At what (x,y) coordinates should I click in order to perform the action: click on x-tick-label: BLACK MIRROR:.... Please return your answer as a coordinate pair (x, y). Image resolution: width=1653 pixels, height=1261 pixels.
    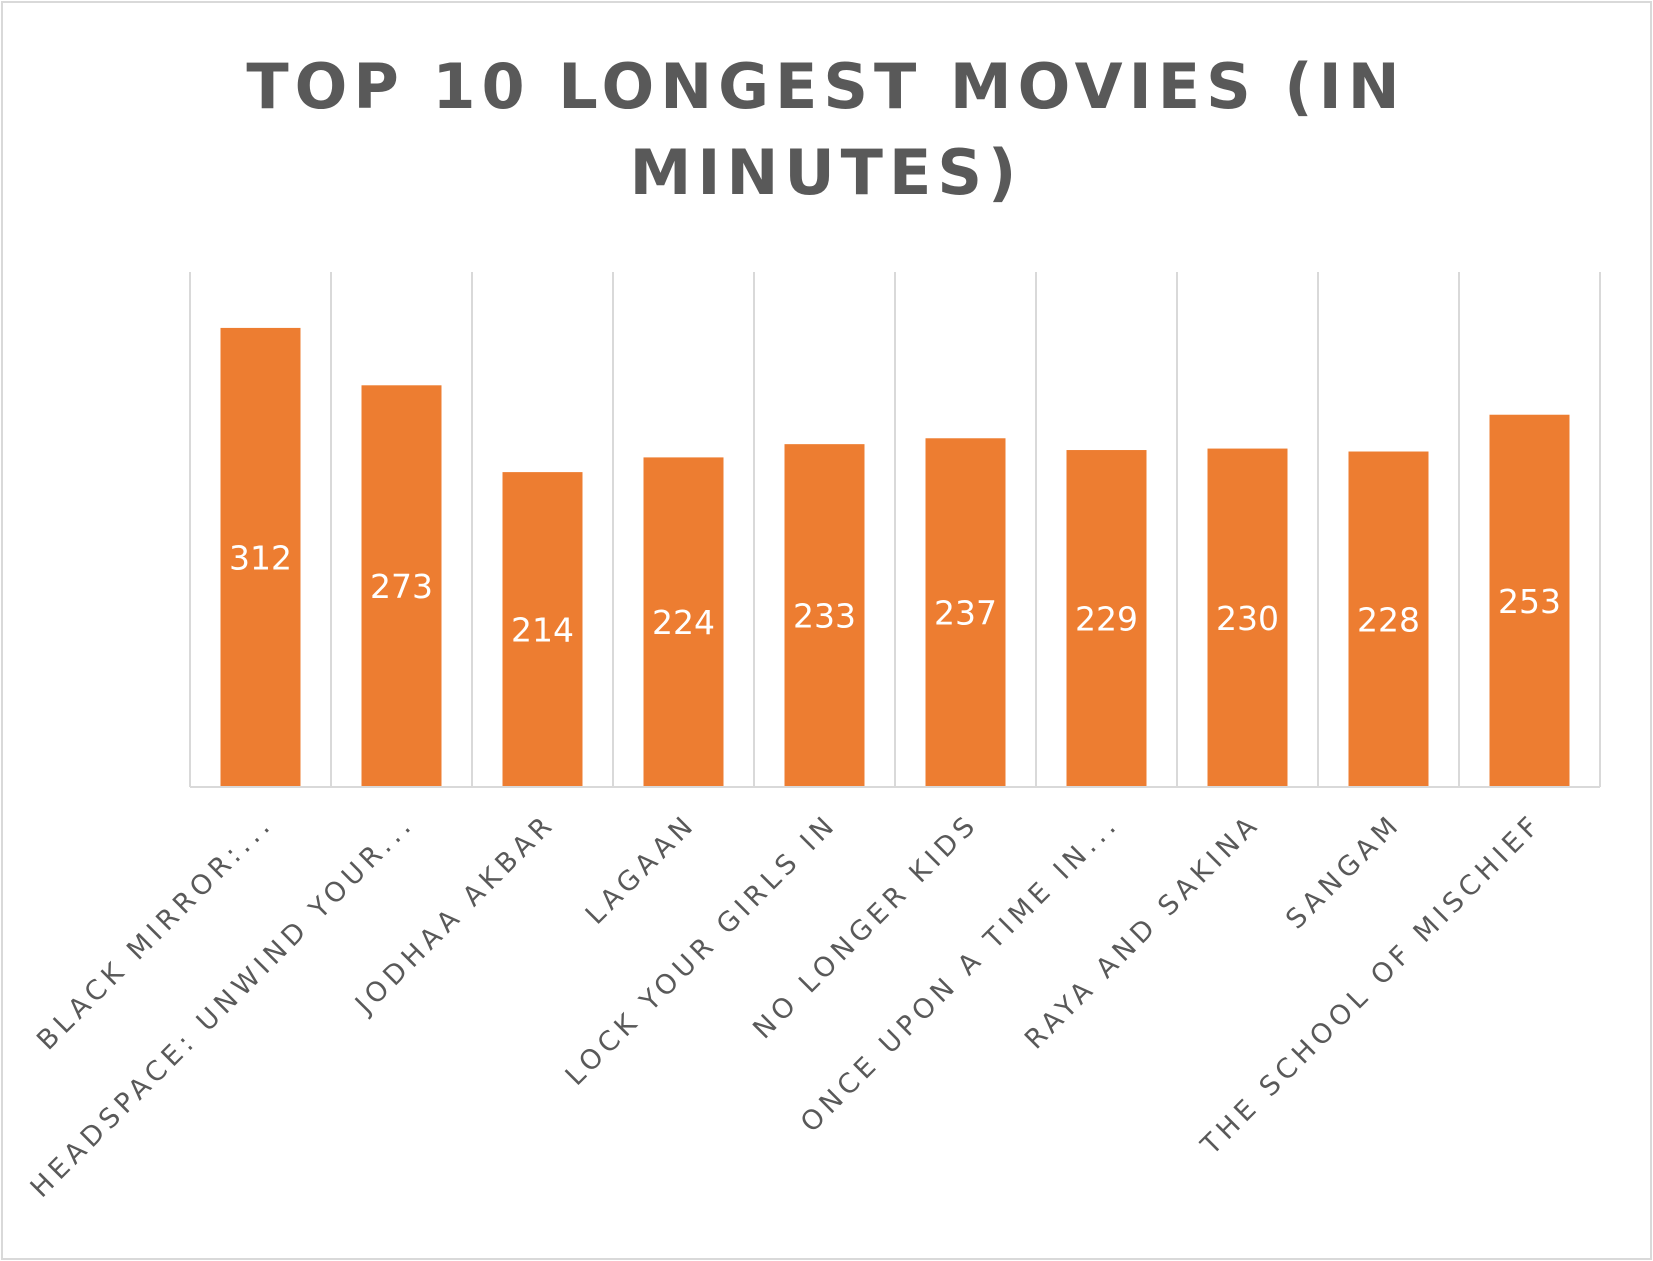
    Looking at the image, I should click on (155, 932).